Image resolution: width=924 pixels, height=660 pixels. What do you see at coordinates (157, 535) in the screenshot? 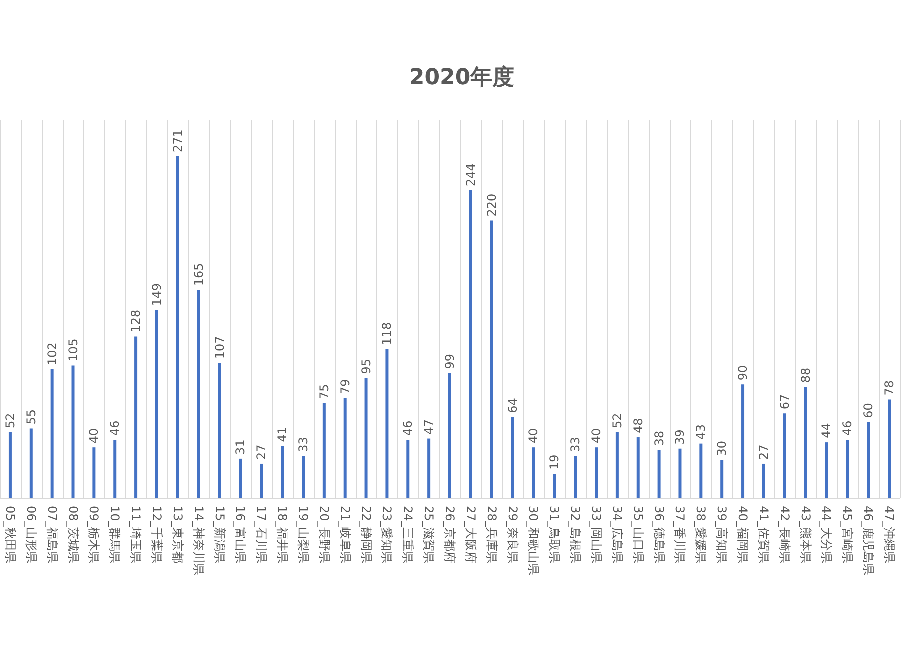
I see `x-tick-label: 12_千葉県` at bounding box center [157, 535].